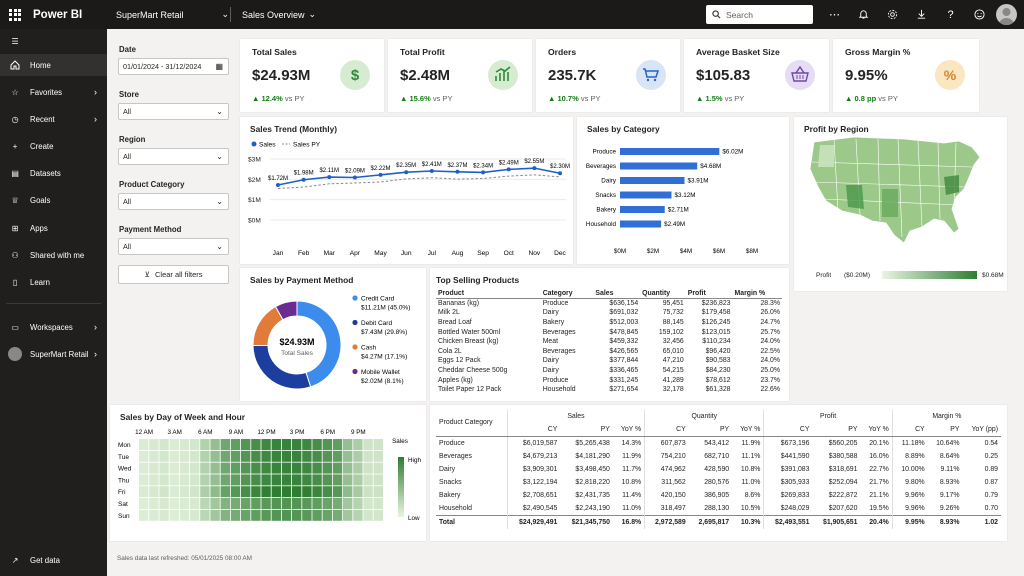 The image size is (1024, 576). What do you see at coordinates (601, 224) in the screenshot?
I see `category-label: Household` at bounding box center [601, 224].